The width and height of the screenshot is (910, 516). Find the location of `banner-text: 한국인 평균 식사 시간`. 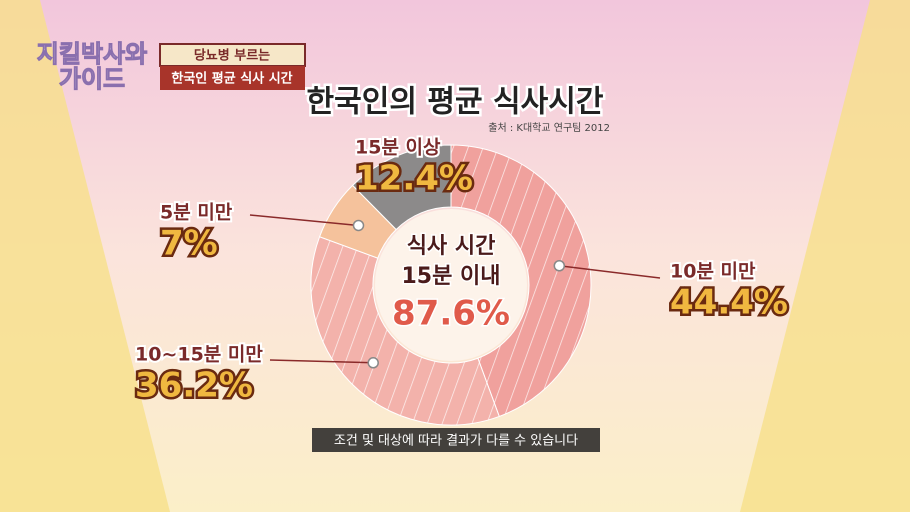

banner-text: 한국인 평균 식사 시간 is located at coordinates (231, 79).